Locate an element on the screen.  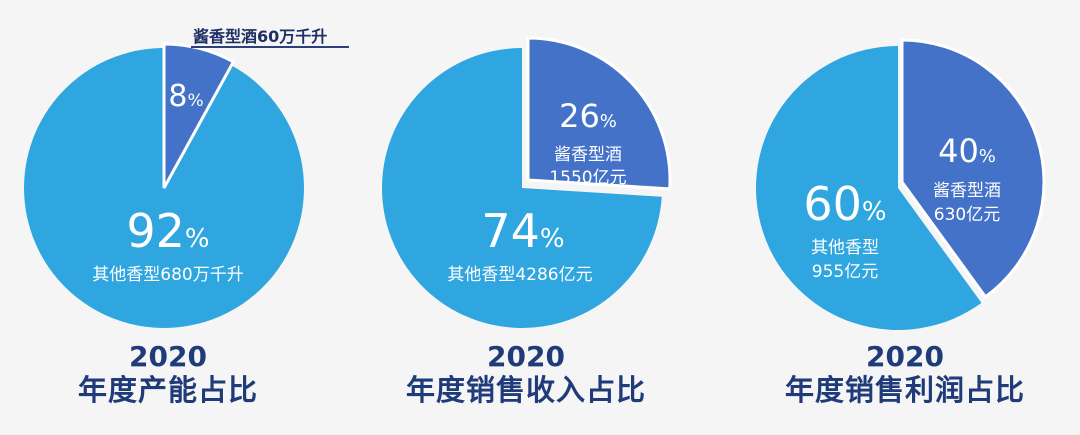
slice-other-aroma-profit is located at coordinates (868, 187).